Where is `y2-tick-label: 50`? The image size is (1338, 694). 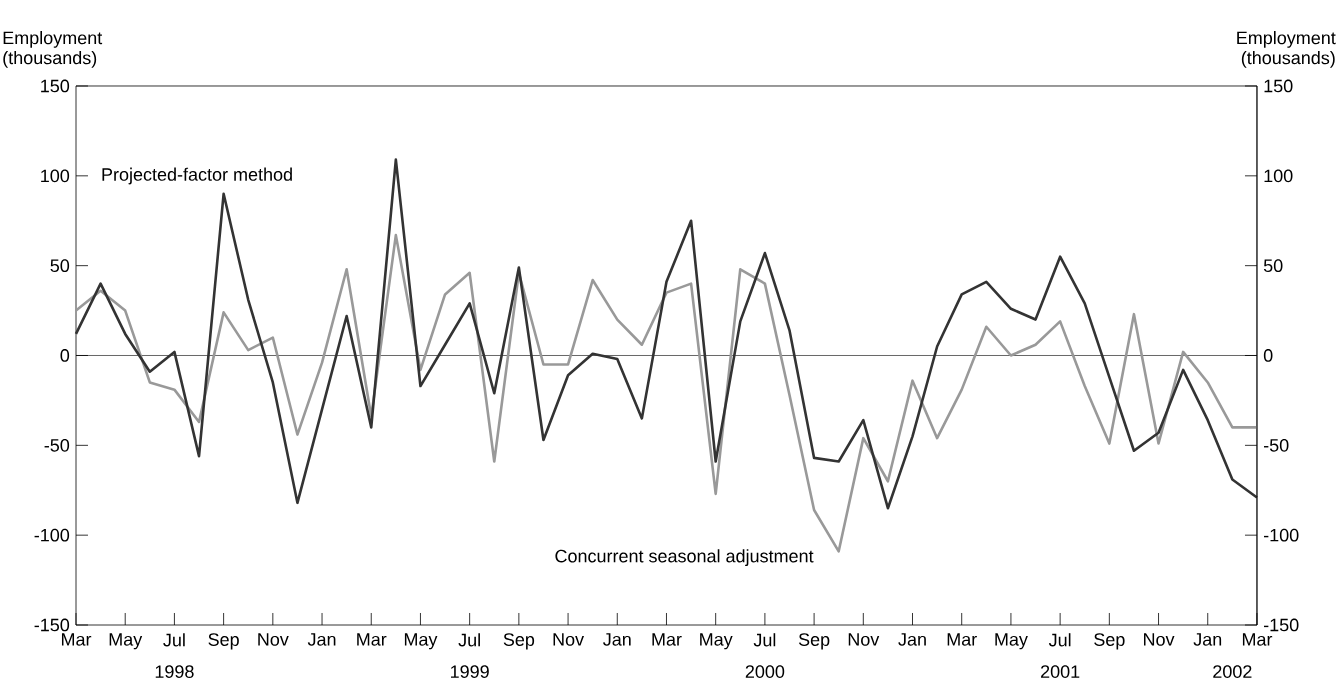 y2-tick-label: 50 is located at coordinates (1273, 266).